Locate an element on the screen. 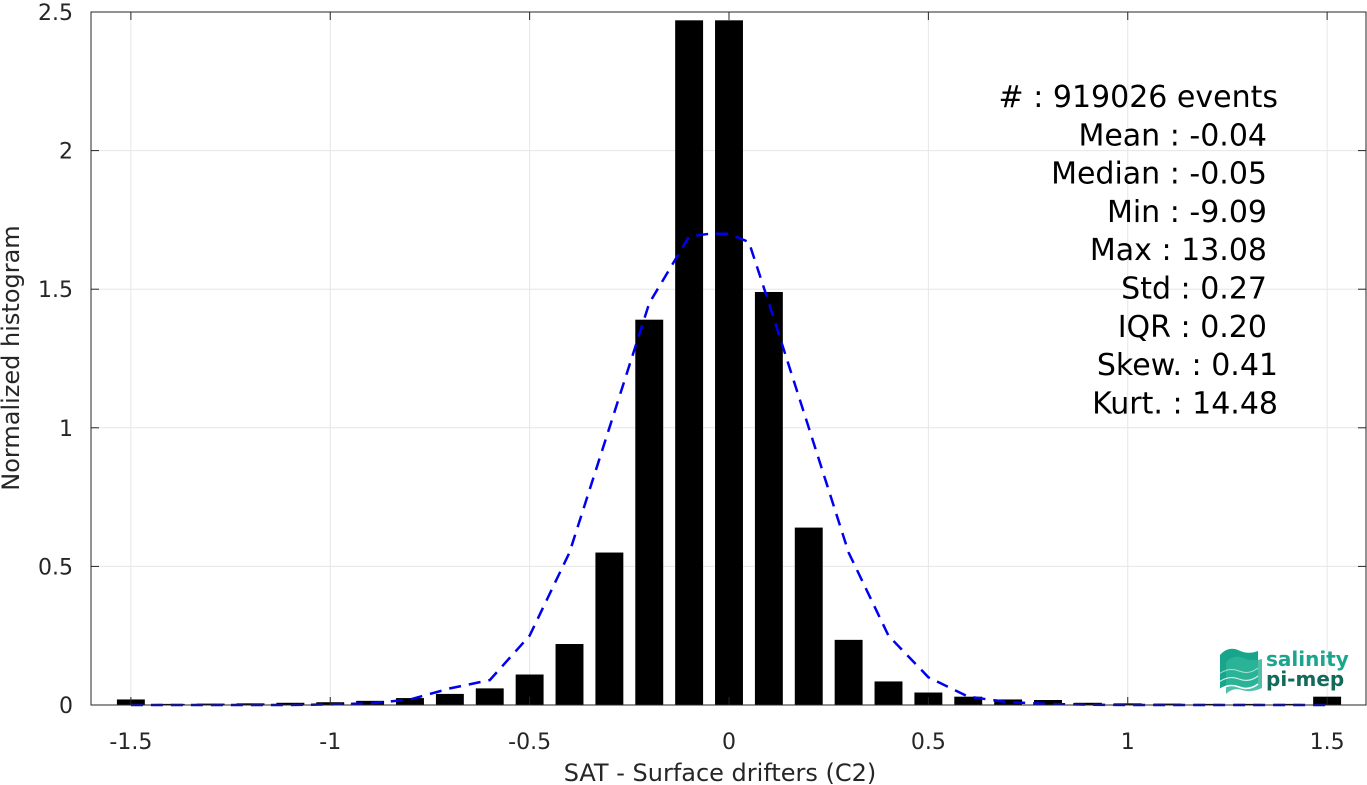  logo-text-line2: pi-mep is located at coordinates (1305, 679).